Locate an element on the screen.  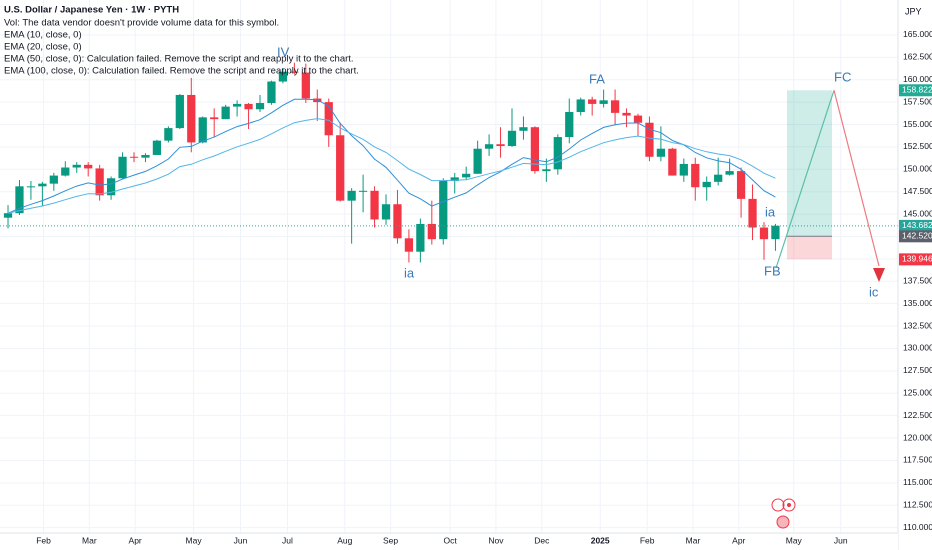
y-tick-label: 155.000 is located at coordinates (917, 124).